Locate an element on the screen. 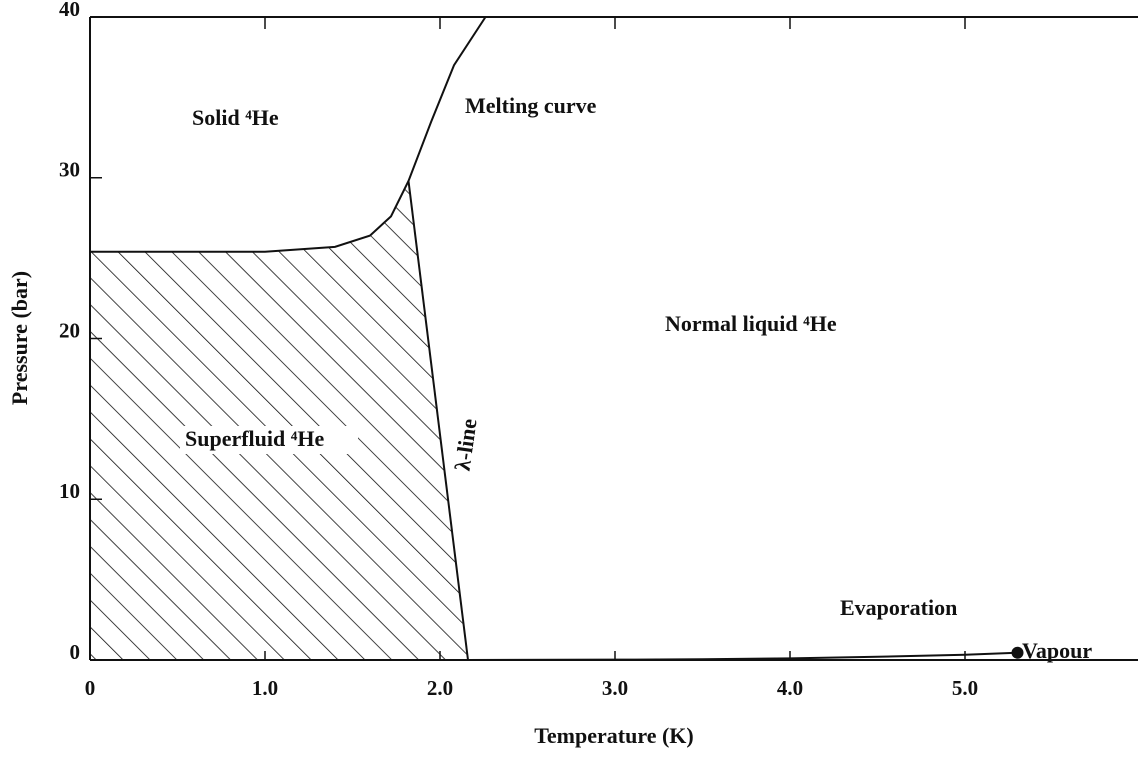 The width and height of the screenshot is (1138, 764). y-axis-label: Pressure (bar) is located at coordinates (19, 338).